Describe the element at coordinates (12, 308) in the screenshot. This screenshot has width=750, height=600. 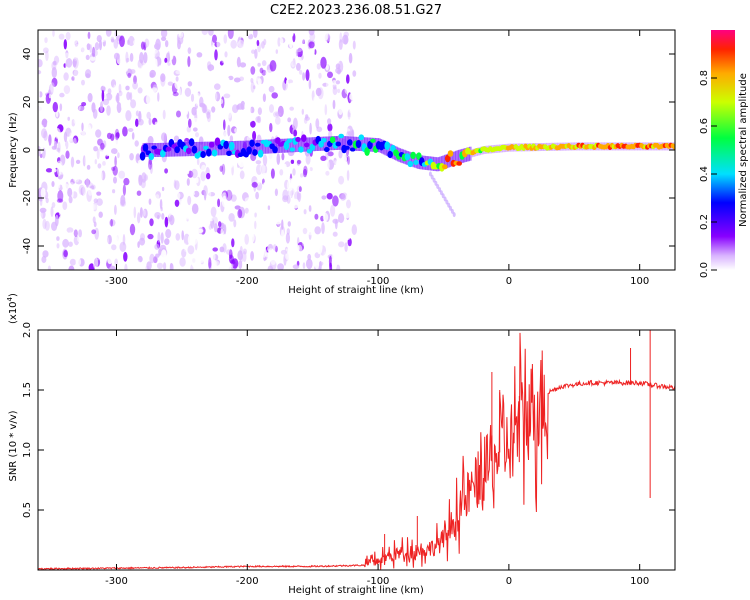
I see `snr-y-scale: (x104)` at that location.